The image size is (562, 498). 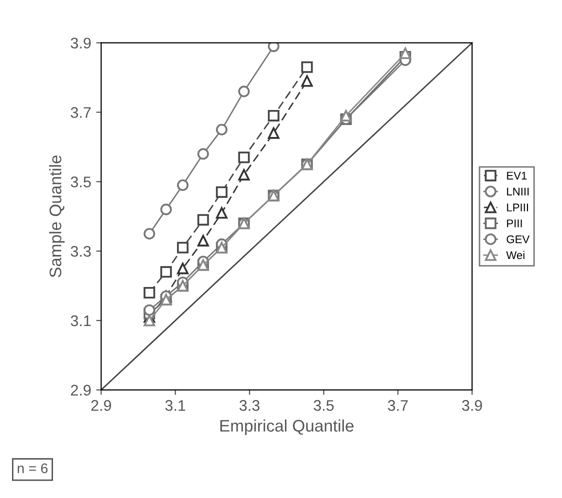 What do you see at coordinates (80, 390) in the screenshot?
I see `y-tick-label: 2.9` at bounding box center [80, 390].